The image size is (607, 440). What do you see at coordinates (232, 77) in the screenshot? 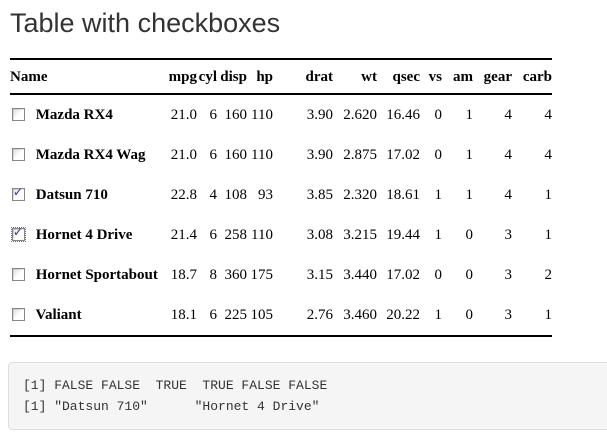
I see `col-header-disp: disp` at bounding box center [232, 77].